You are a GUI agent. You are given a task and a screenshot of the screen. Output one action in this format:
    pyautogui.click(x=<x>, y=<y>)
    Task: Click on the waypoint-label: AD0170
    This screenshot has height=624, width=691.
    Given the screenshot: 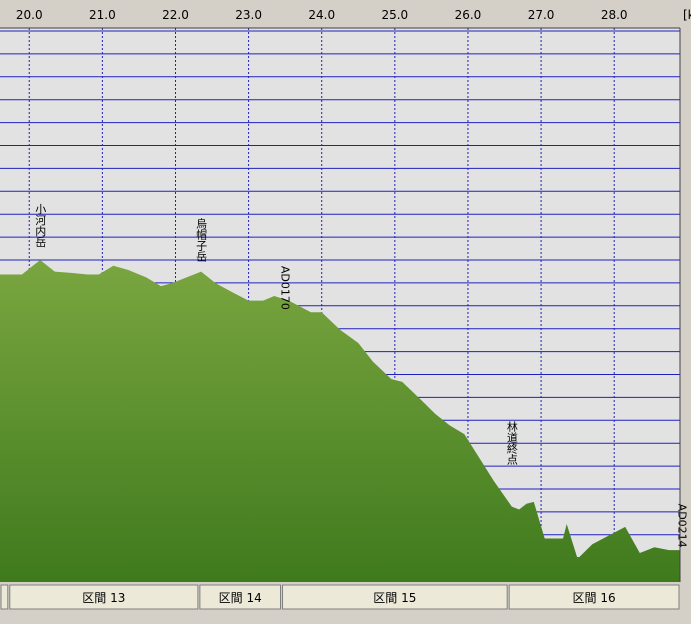 What is the action you would take?
    pyautogui.click(x=285, y=288)
    